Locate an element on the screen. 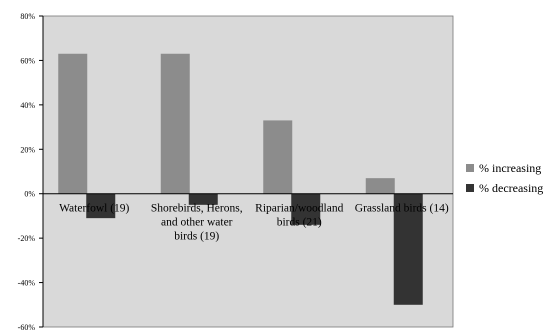  category-label: and other water is located at coordinates (197, 223).